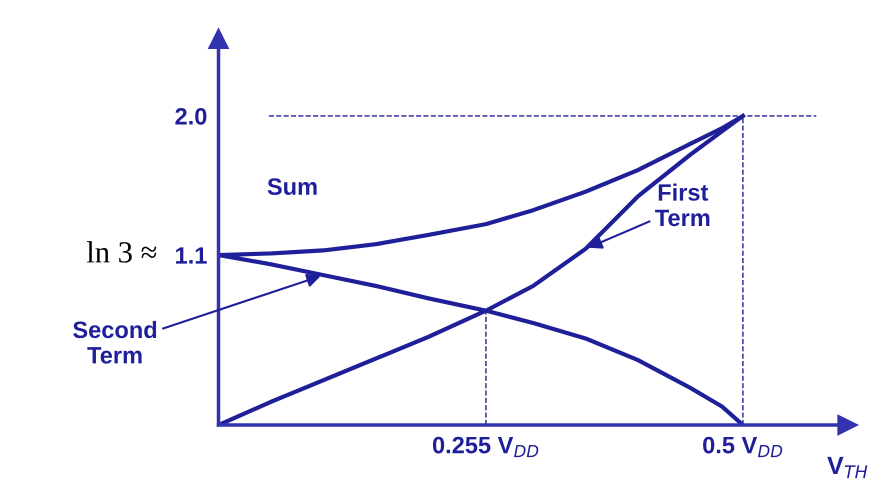 The width and height of the screenshot is (874, 483). I want to click on x-tick-label: 0.255 V$_{DD}$, so click(485, 447).